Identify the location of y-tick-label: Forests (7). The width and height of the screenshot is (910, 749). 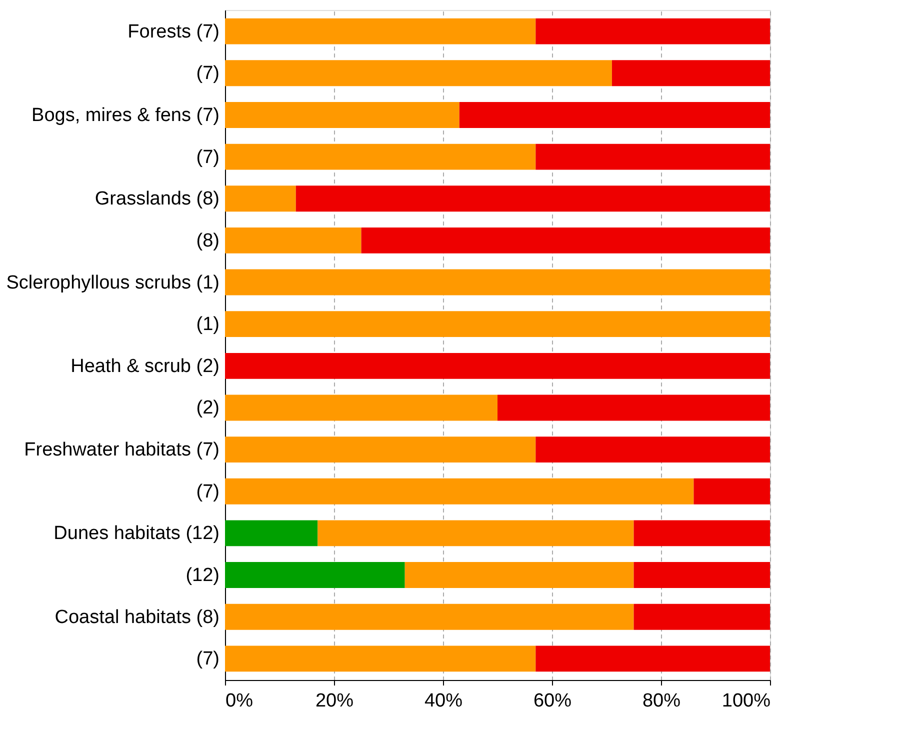
(174, 31).